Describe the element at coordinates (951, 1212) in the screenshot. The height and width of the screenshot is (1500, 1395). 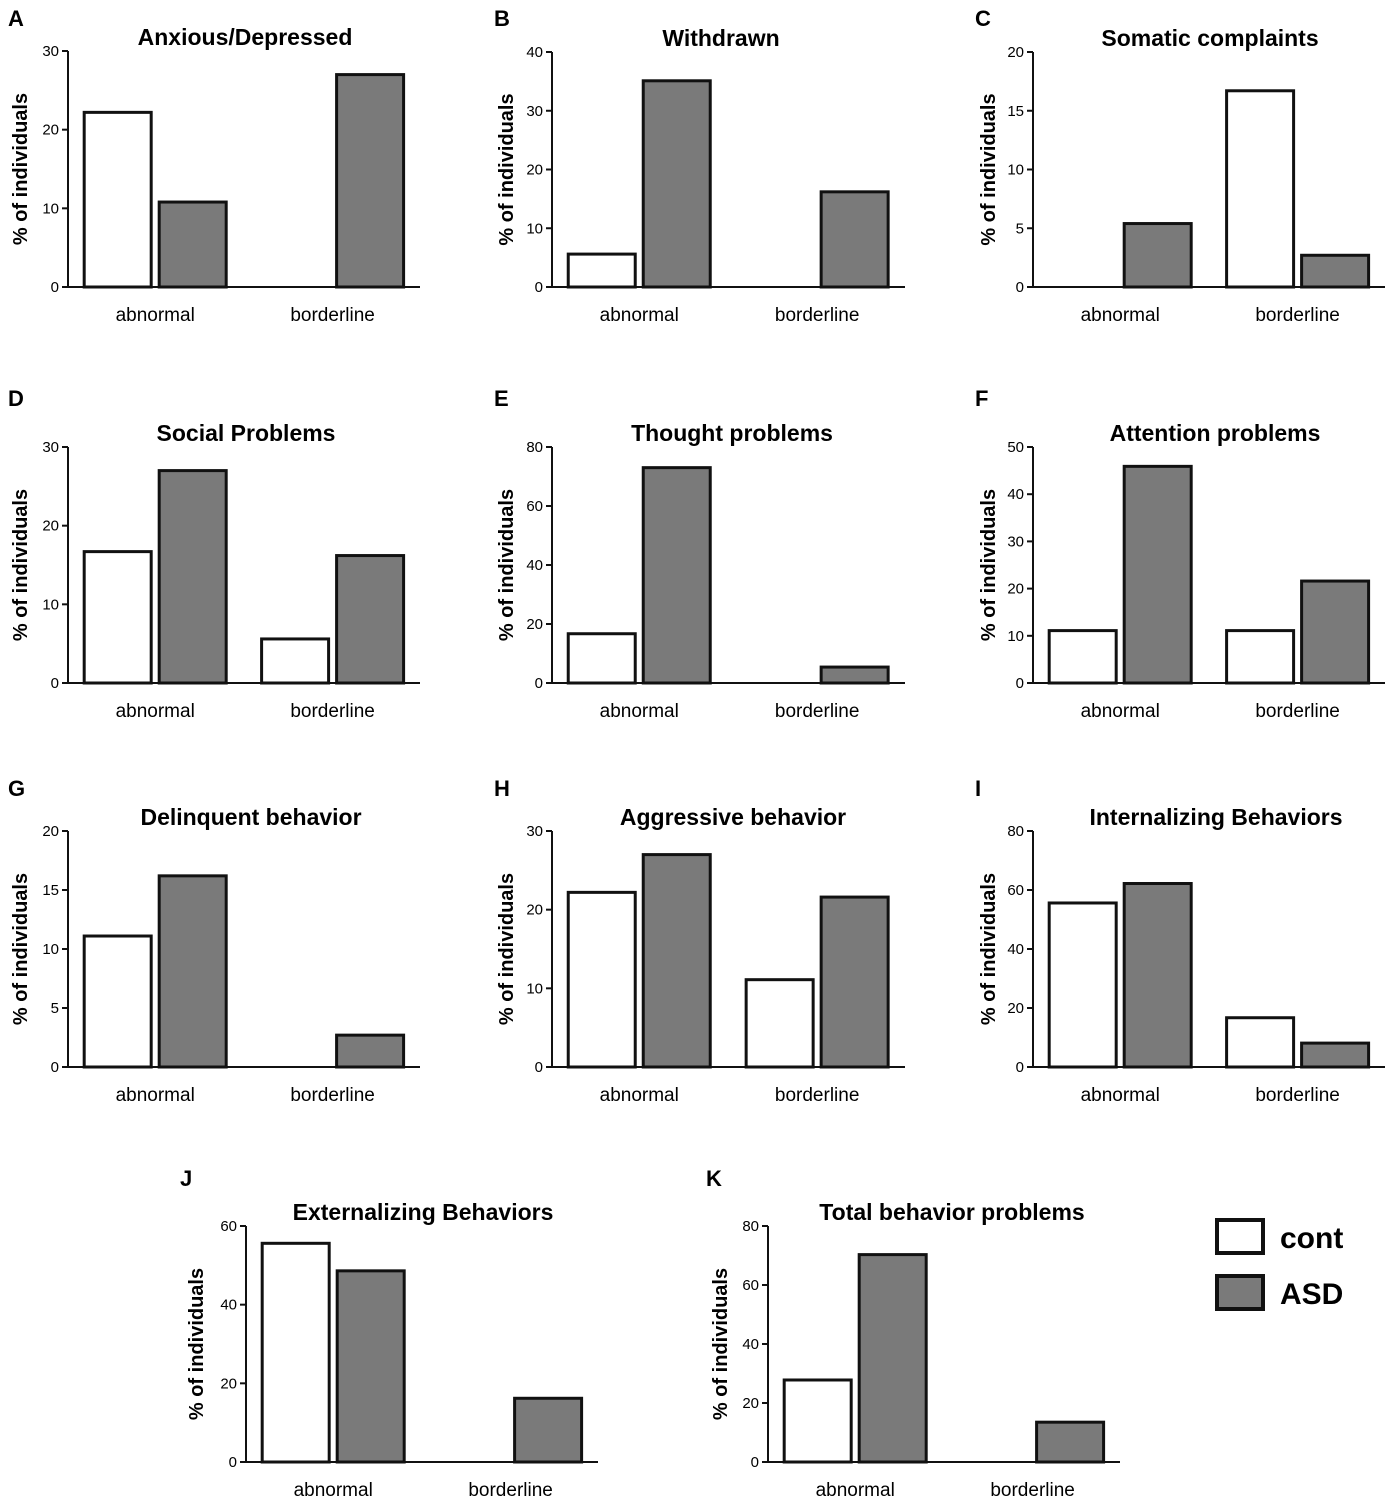
I see `panel-title: Total behavior problems` at that location.